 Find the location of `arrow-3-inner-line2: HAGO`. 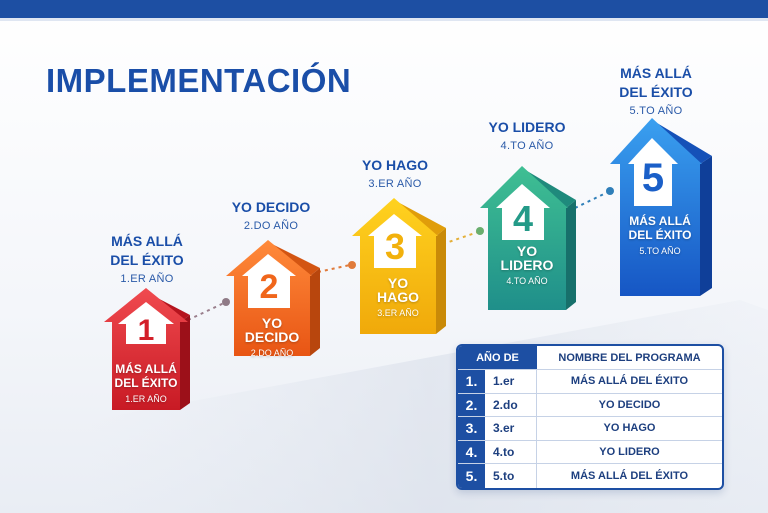

arrow-3-inner-line2: HAGO is located at coordinates (398, 297).